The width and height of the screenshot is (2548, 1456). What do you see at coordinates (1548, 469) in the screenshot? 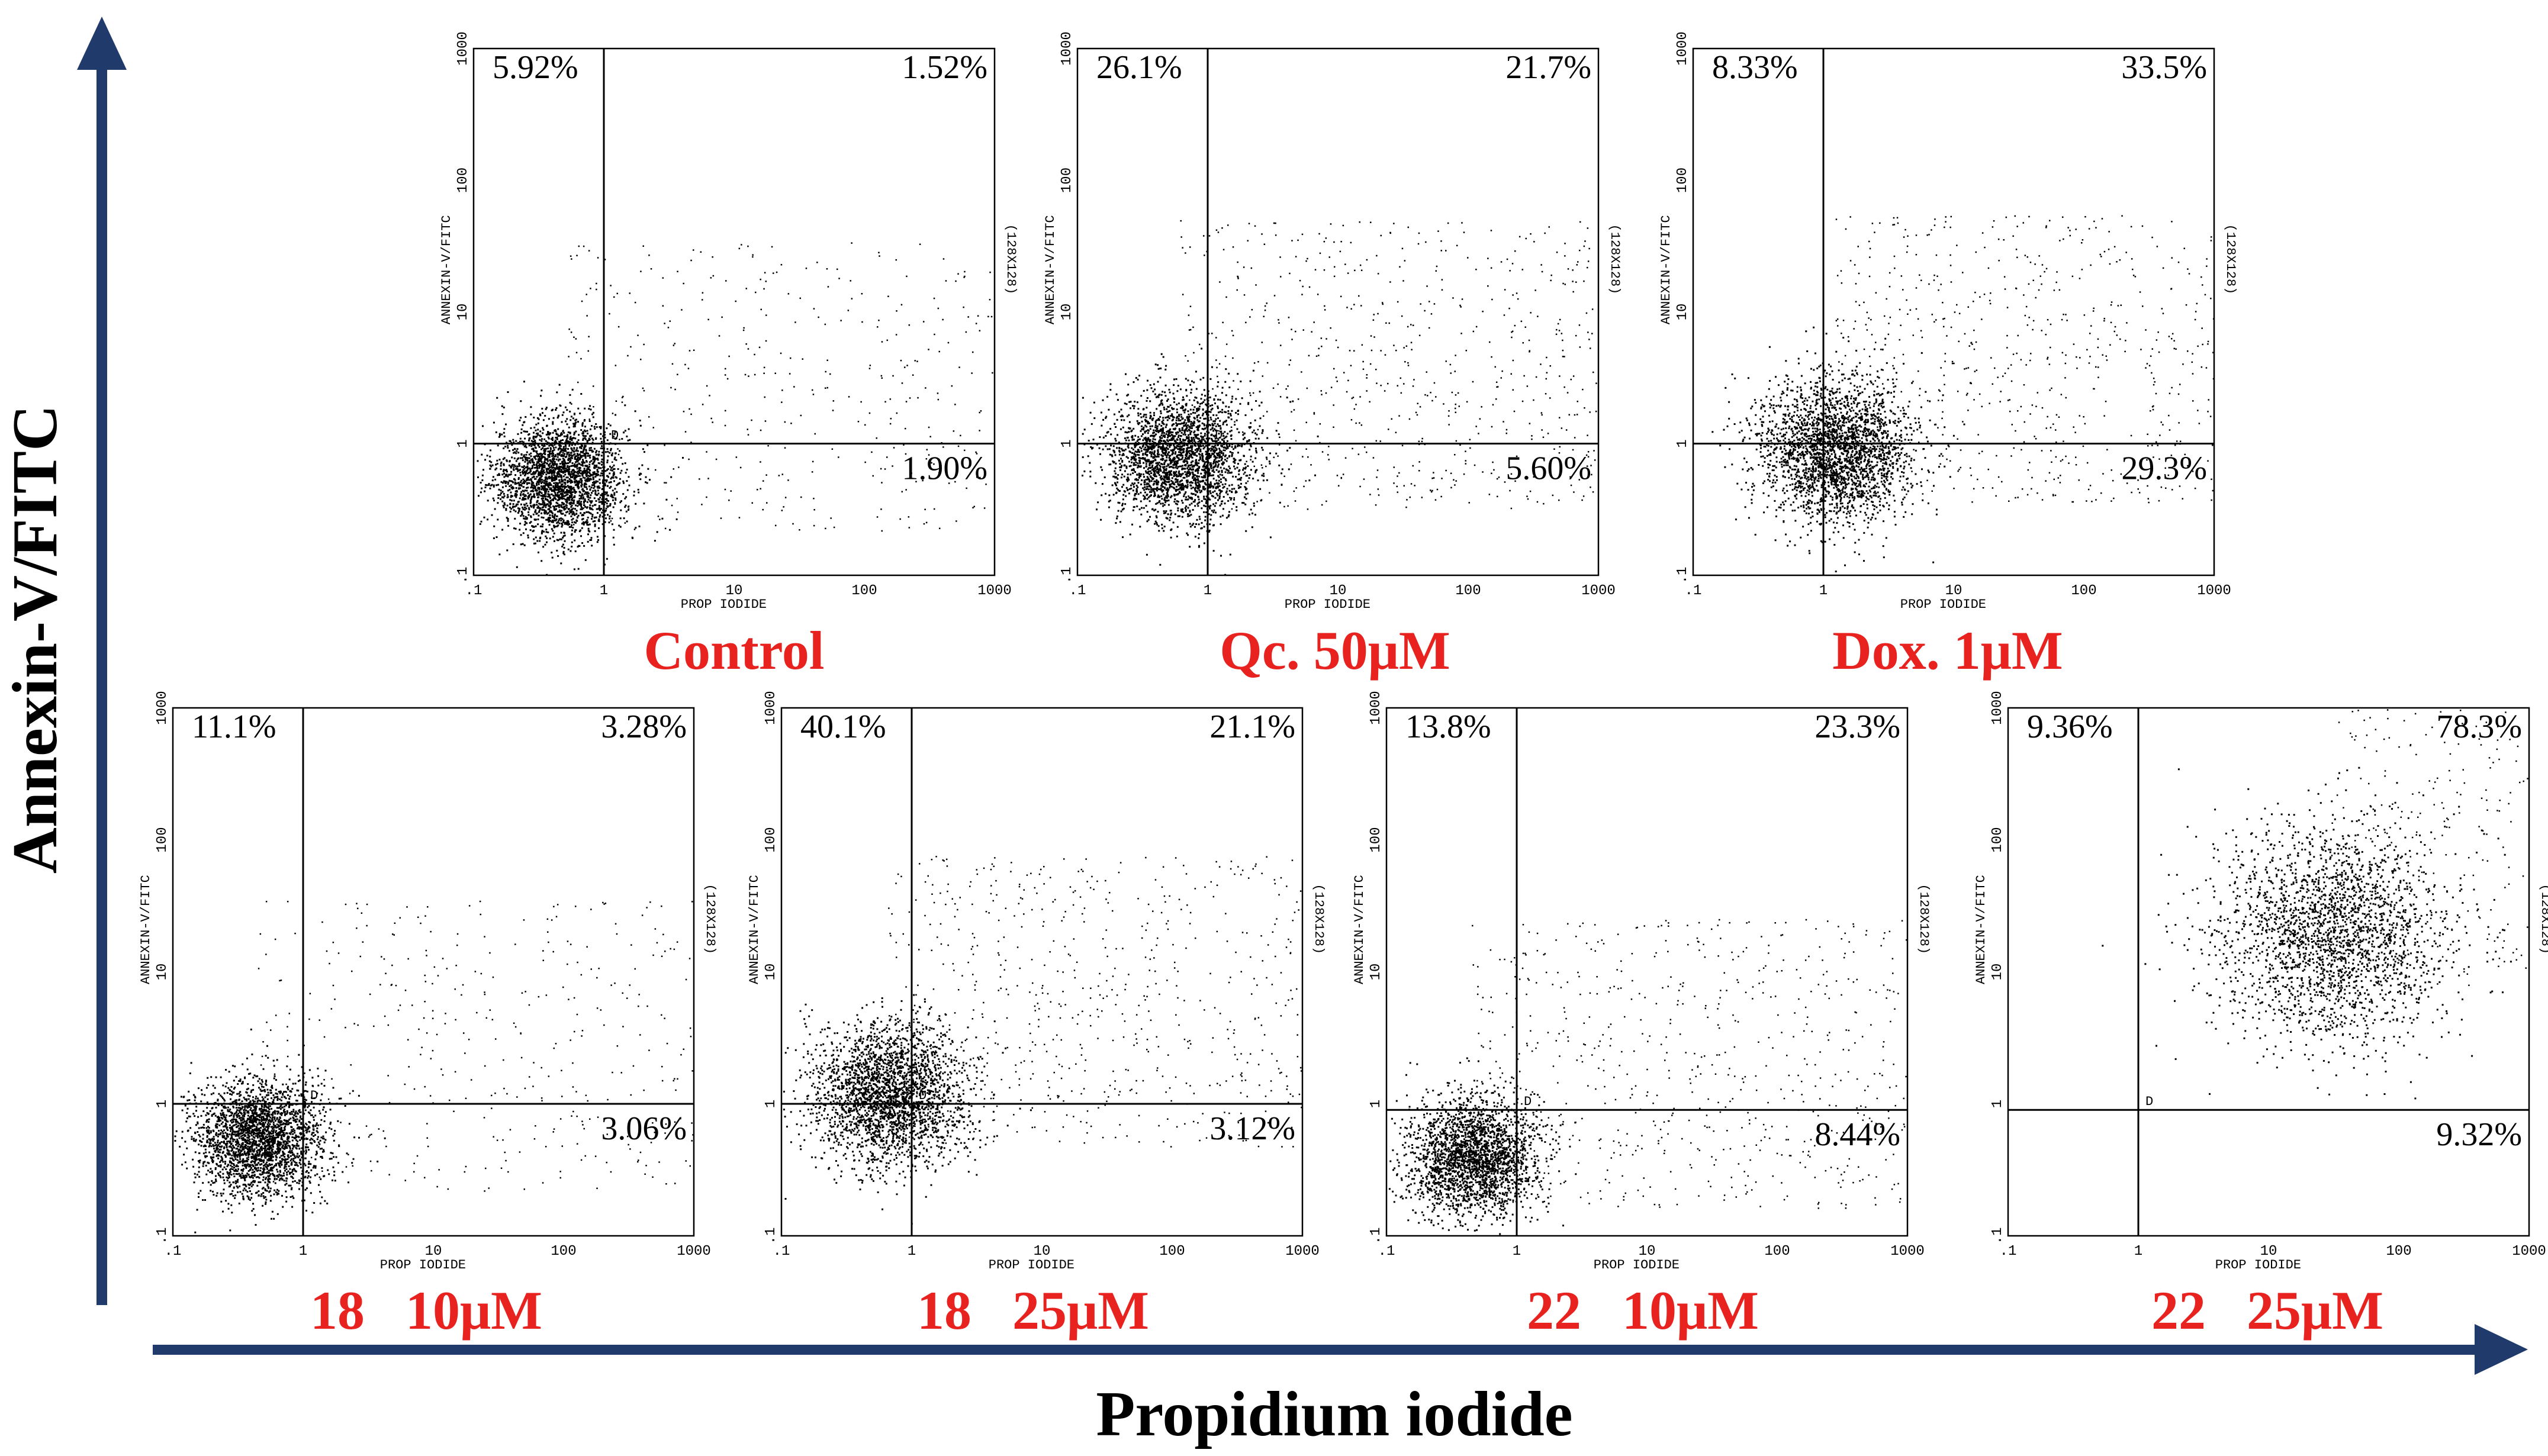
I see `quadrant-lr-percent: 5.60%` at bounding box center [1548, 469].